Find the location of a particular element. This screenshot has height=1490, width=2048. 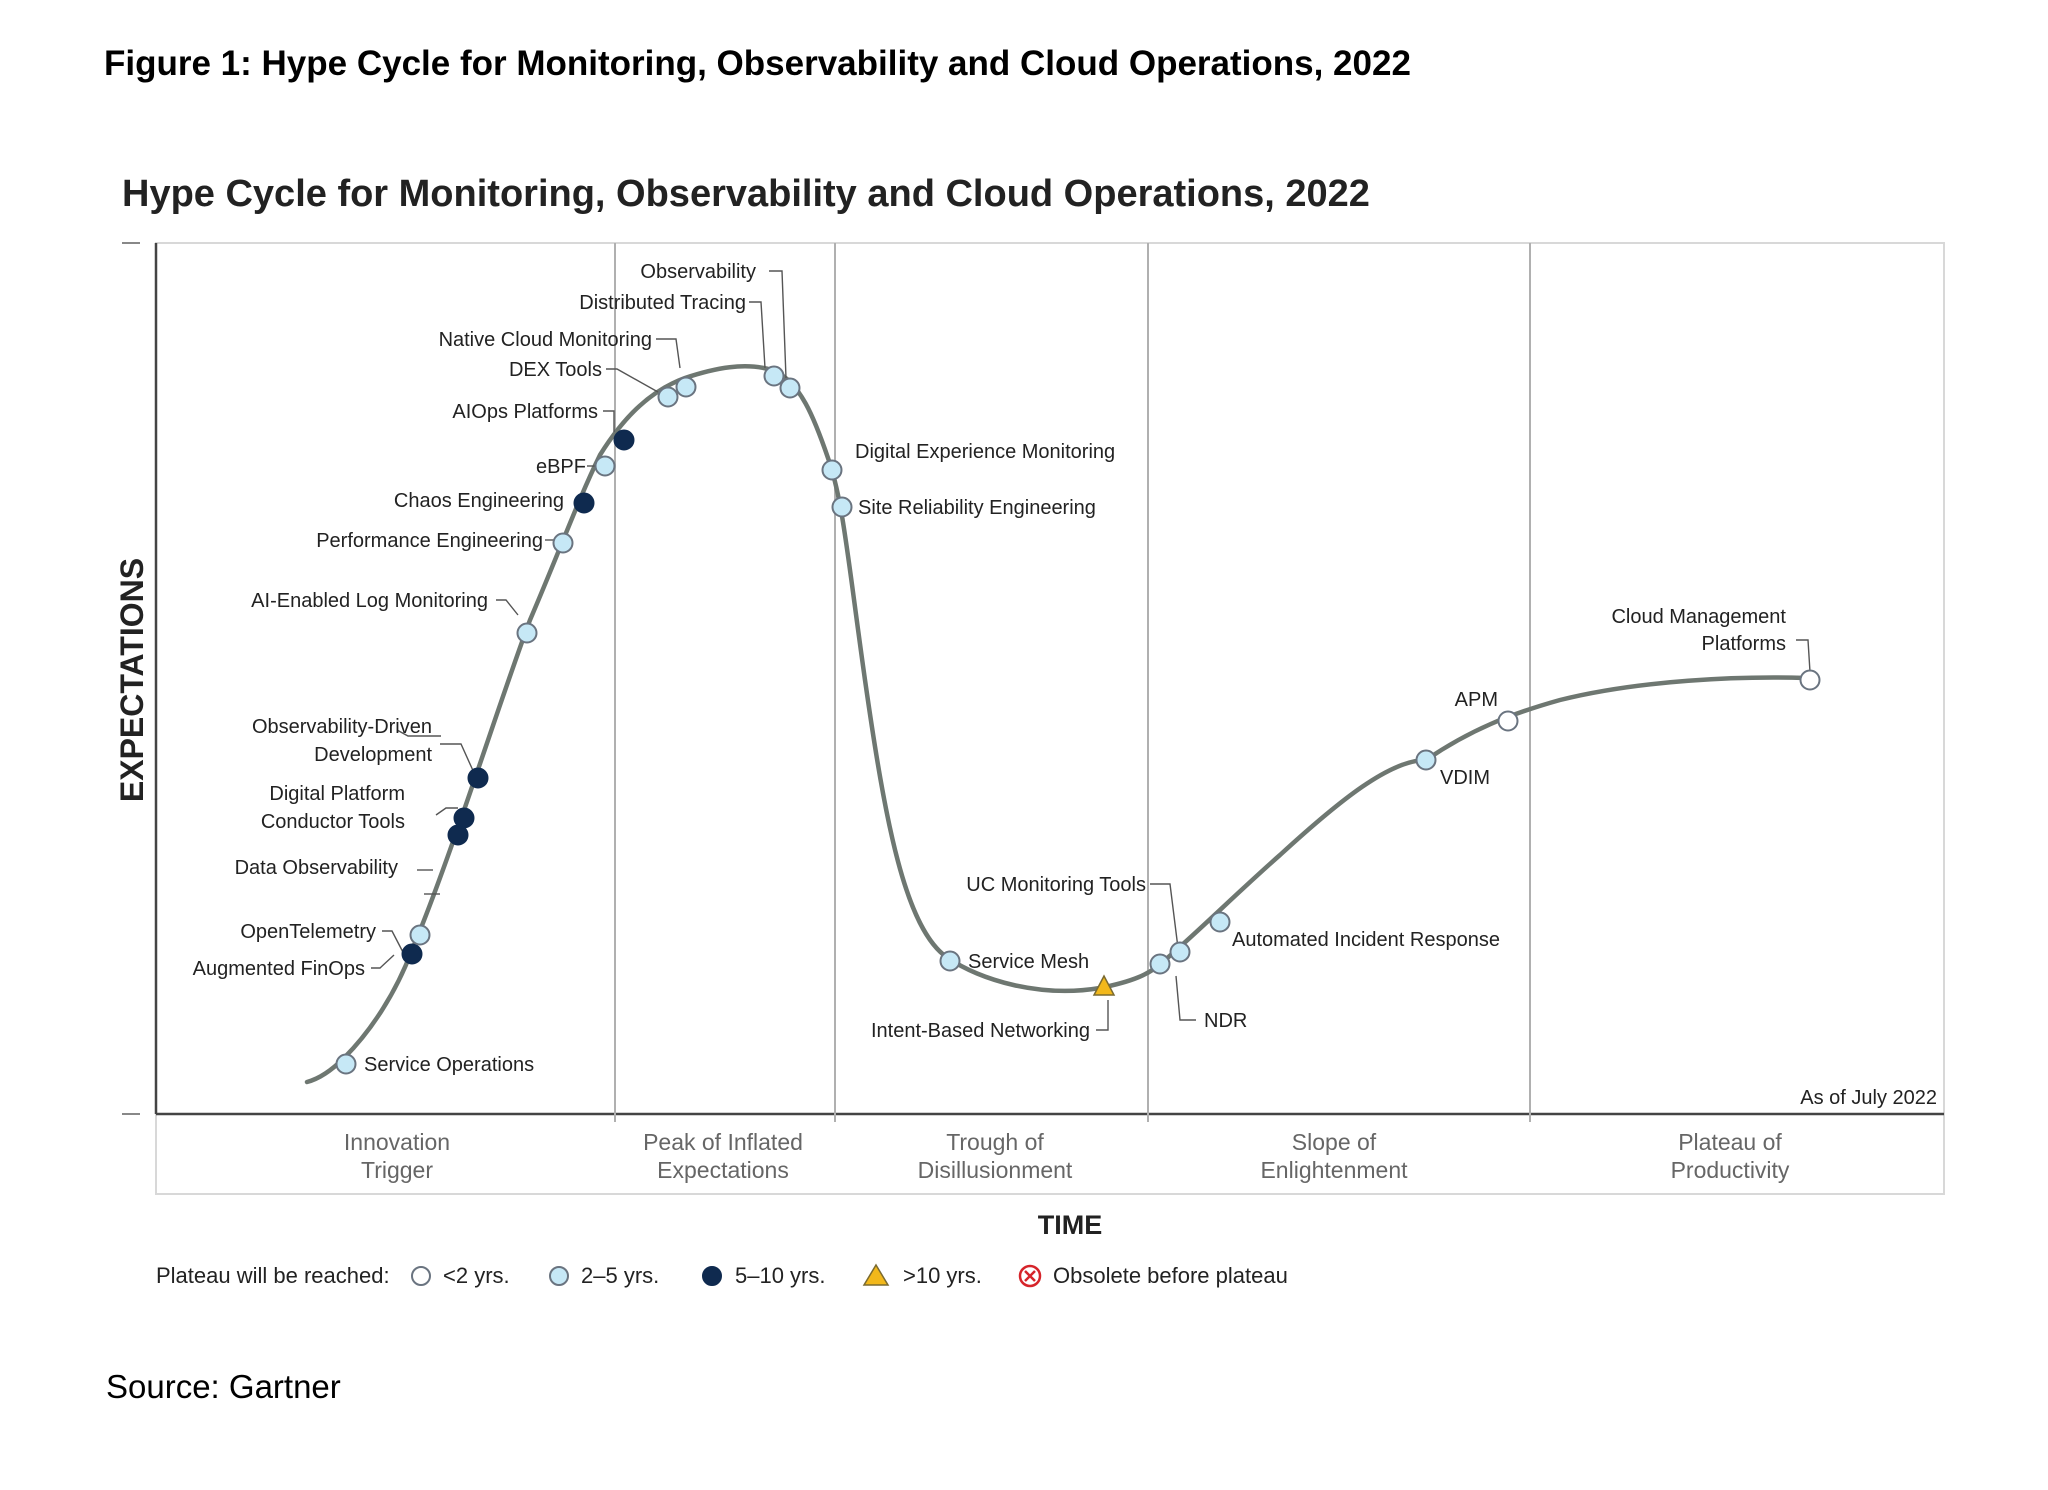

technology-label: Conductor Tools is located at coordinates (333, 822).